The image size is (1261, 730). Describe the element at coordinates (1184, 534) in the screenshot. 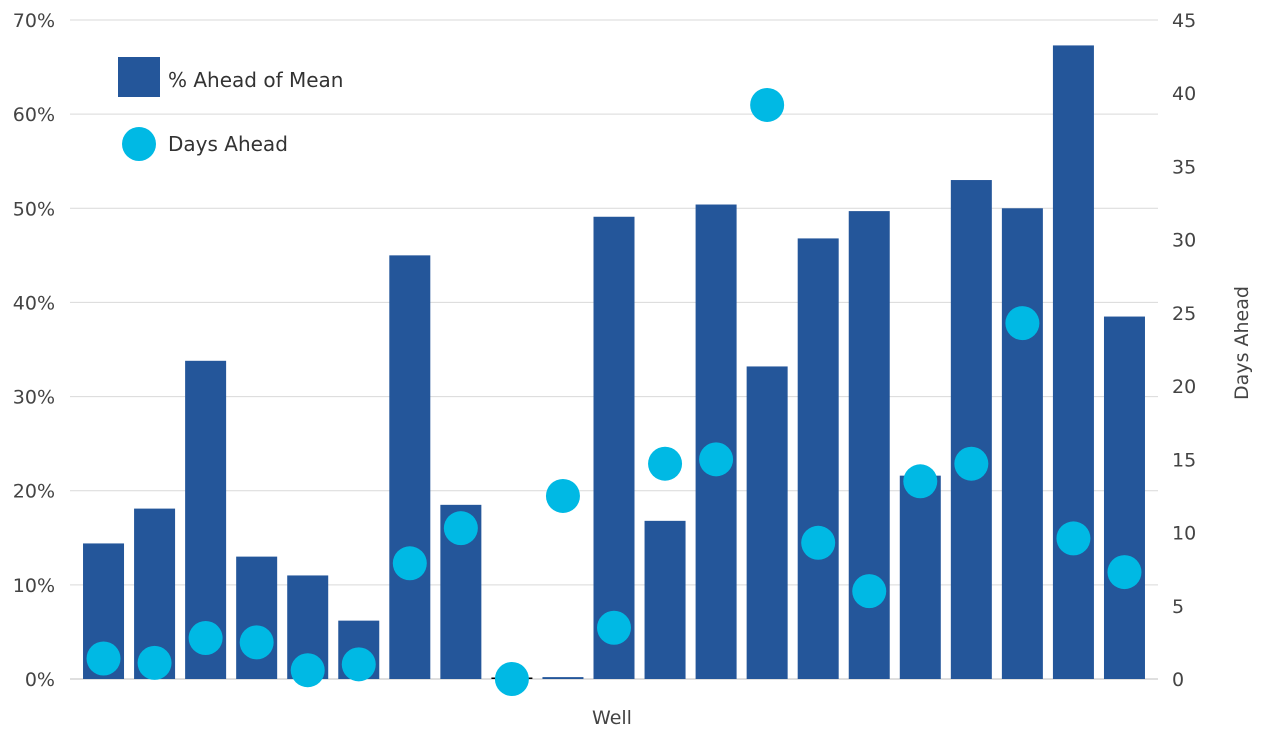

I see `right-tick-label: 10` at that location.